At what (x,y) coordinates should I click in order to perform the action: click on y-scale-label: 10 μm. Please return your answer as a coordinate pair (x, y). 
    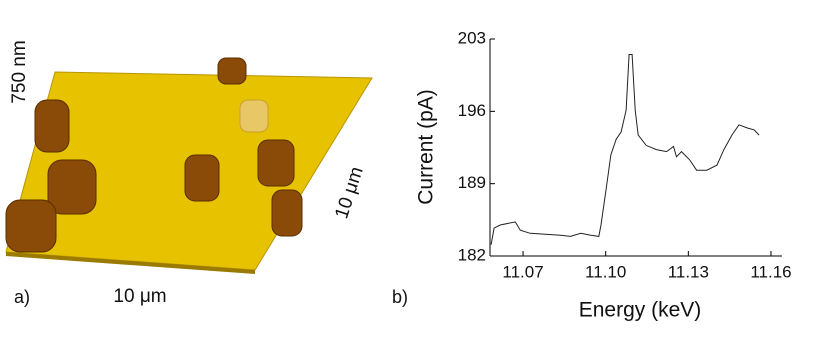
    Looking at the image, I should click on (349, 192).